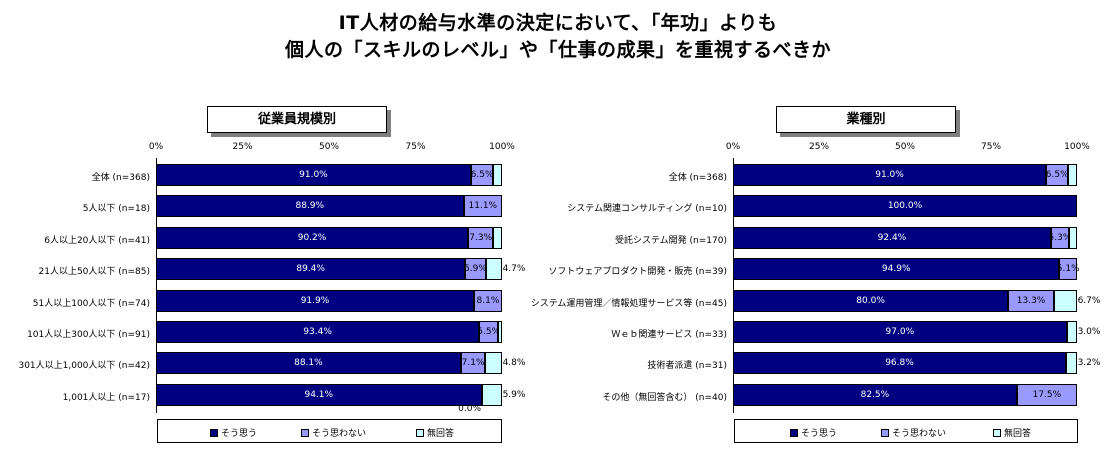 This screenshot has width=1116, height=454. I want to click on category-label: 1,001人以上 (n=17), so click(106, 397).